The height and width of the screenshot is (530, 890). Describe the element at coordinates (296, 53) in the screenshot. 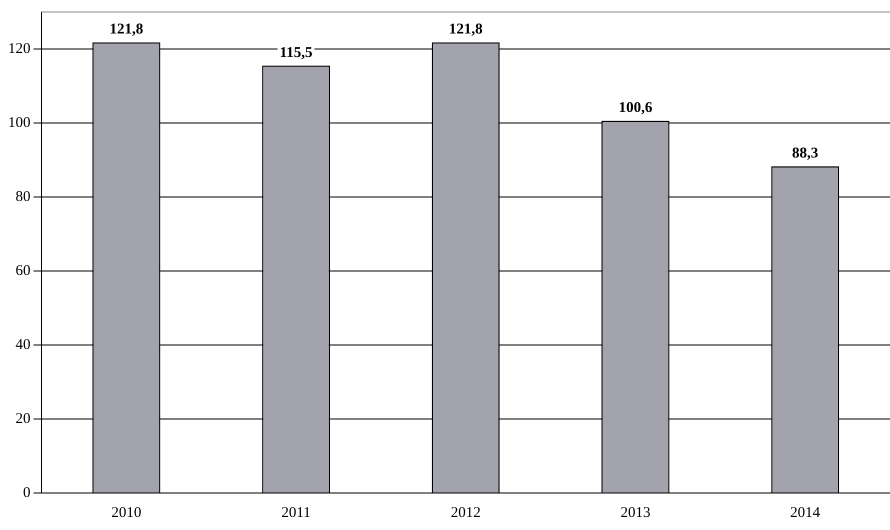

I see `data-label: 115,5` at that location.